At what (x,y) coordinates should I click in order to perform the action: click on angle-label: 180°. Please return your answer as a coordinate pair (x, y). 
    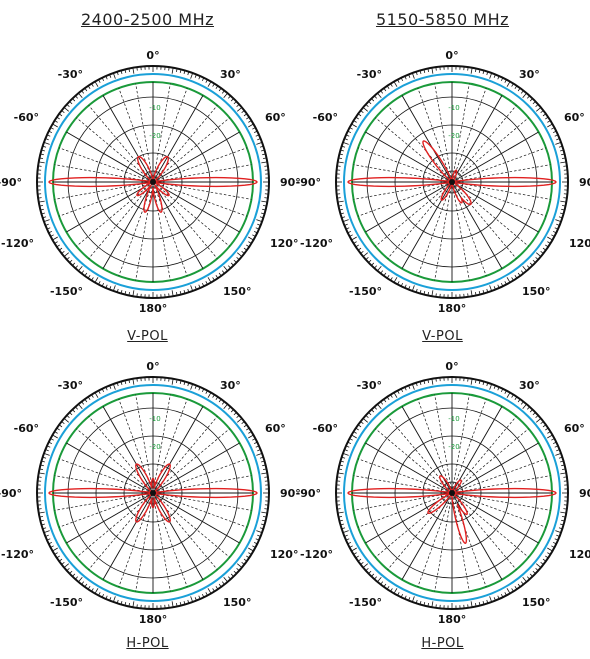
    Looking at the image, I should click on (153, 308).